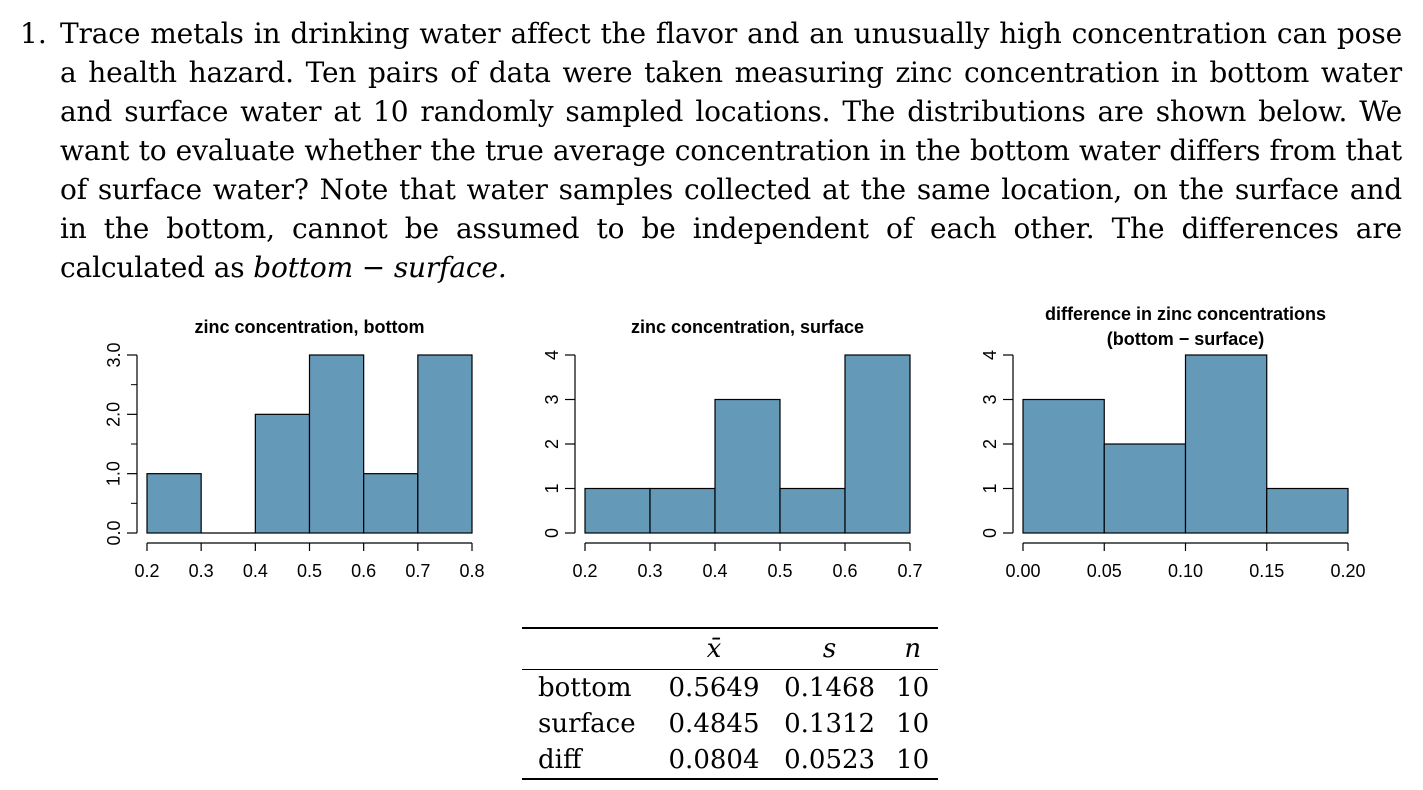 Image resolution: width=1423 pixels, height=790 pixels. What do you see at coordinates (589, 649) in the screenshot?
I see `table-header-cell` at bounding box center [589, 649].